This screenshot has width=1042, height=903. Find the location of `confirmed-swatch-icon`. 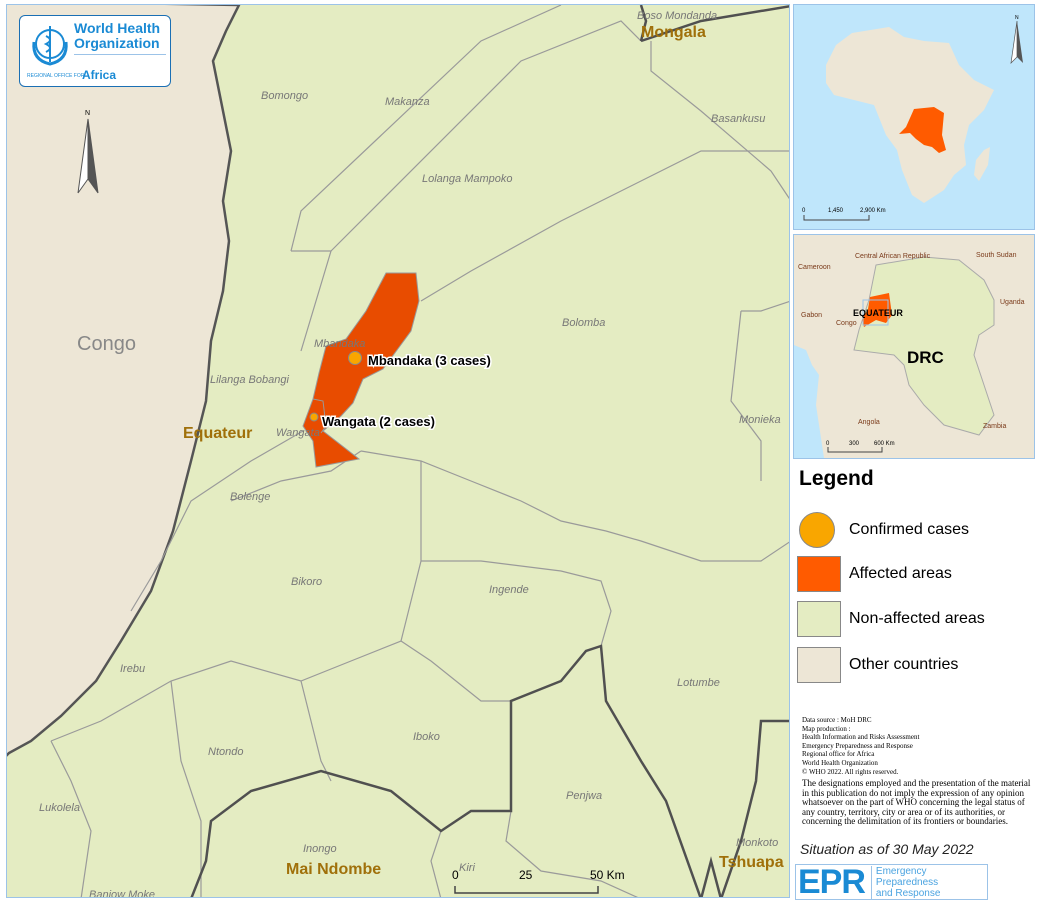

confirmed-swatch-icon is located at coordinates (817, 530).